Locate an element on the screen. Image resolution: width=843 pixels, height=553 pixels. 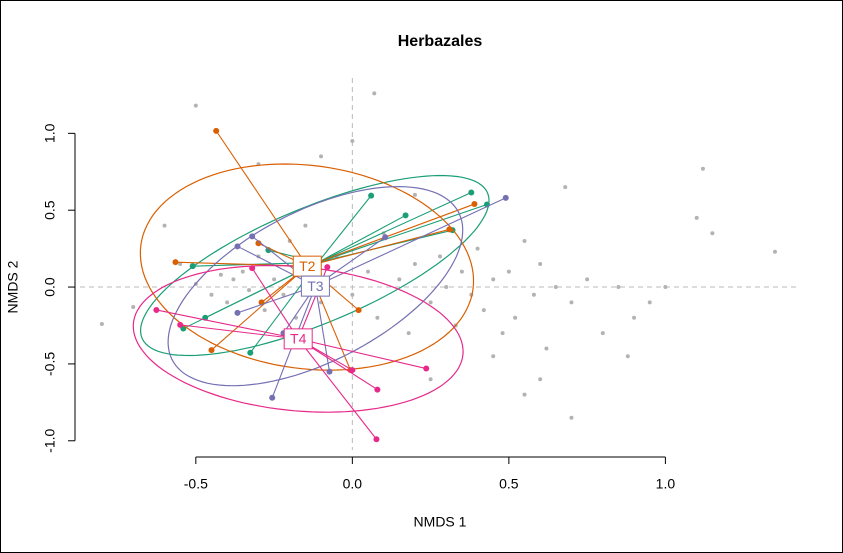
x-tick-label: -0.5 is located at coordinates (196, 484).